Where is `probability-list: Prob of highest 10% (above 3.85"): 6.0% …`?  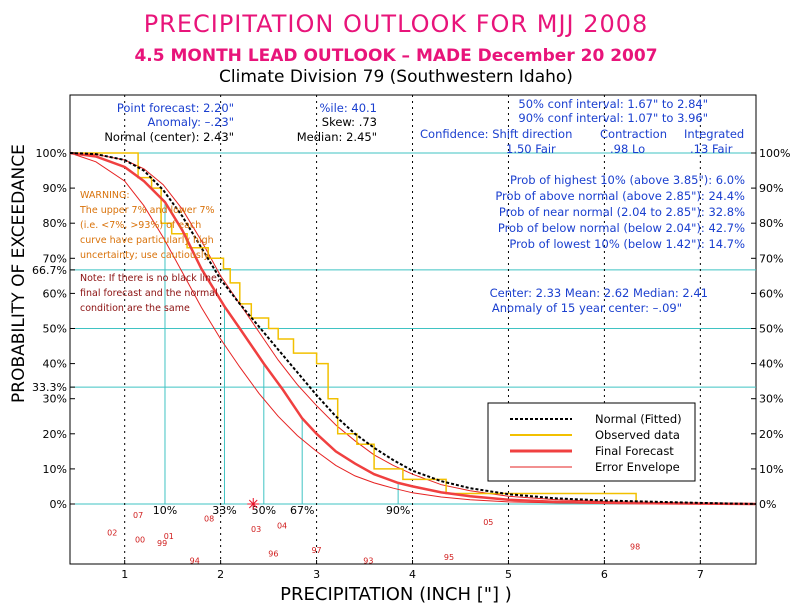
probability-list: Prob of highest 10% (above 3.85"): 6.0% … is located at coordinates (620, 212).